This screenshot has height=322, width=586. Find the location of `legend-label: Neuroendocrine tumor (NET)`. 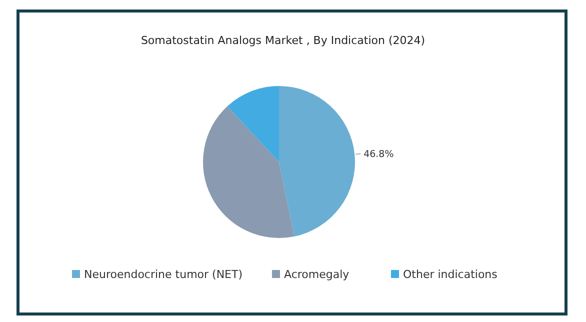

legend-label: Neuroendocrine tumor (NET) is located at coordinates (163, 274).